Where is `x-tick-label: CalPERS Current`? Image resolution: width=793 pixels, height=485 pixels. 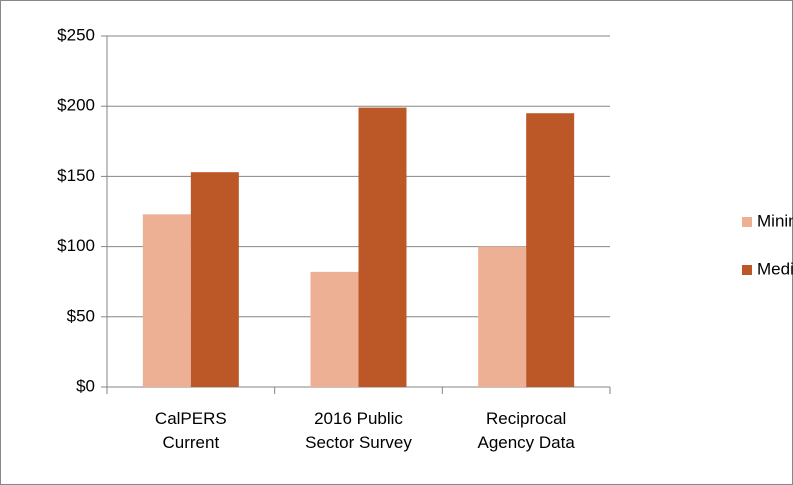
x-tick-label: CalPERS Current is located at coordinates (190, 430).